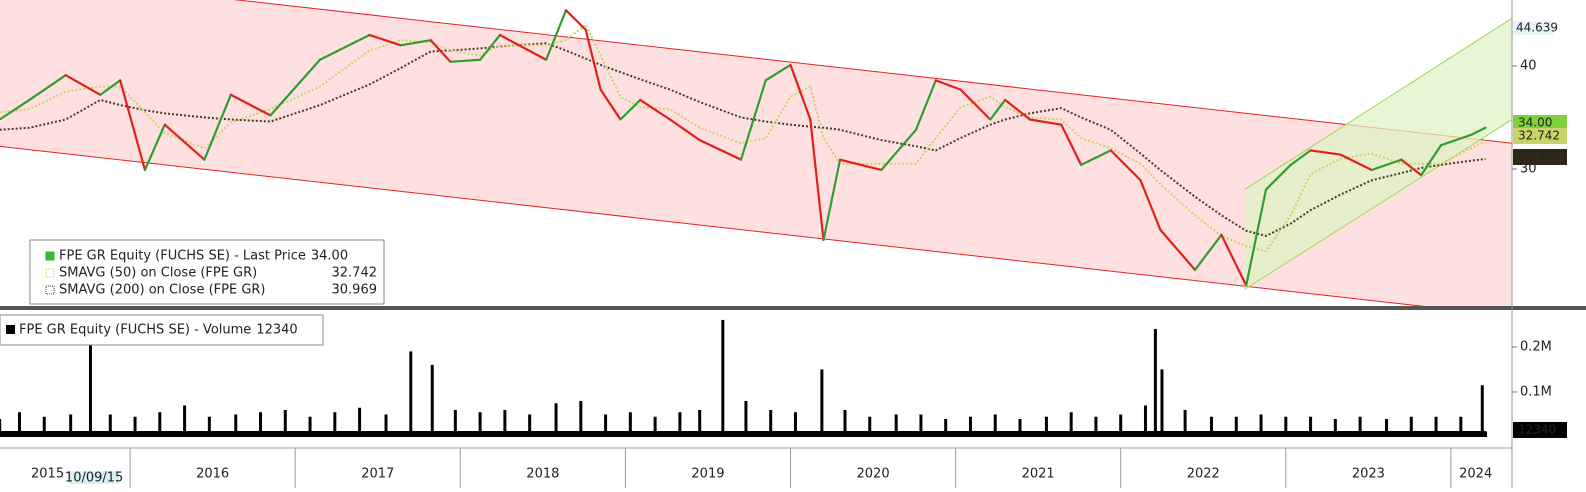 The height and width of the screenshot is (492, 1586). I want to click on x-tick-label: 2023, so click(1368, 474).